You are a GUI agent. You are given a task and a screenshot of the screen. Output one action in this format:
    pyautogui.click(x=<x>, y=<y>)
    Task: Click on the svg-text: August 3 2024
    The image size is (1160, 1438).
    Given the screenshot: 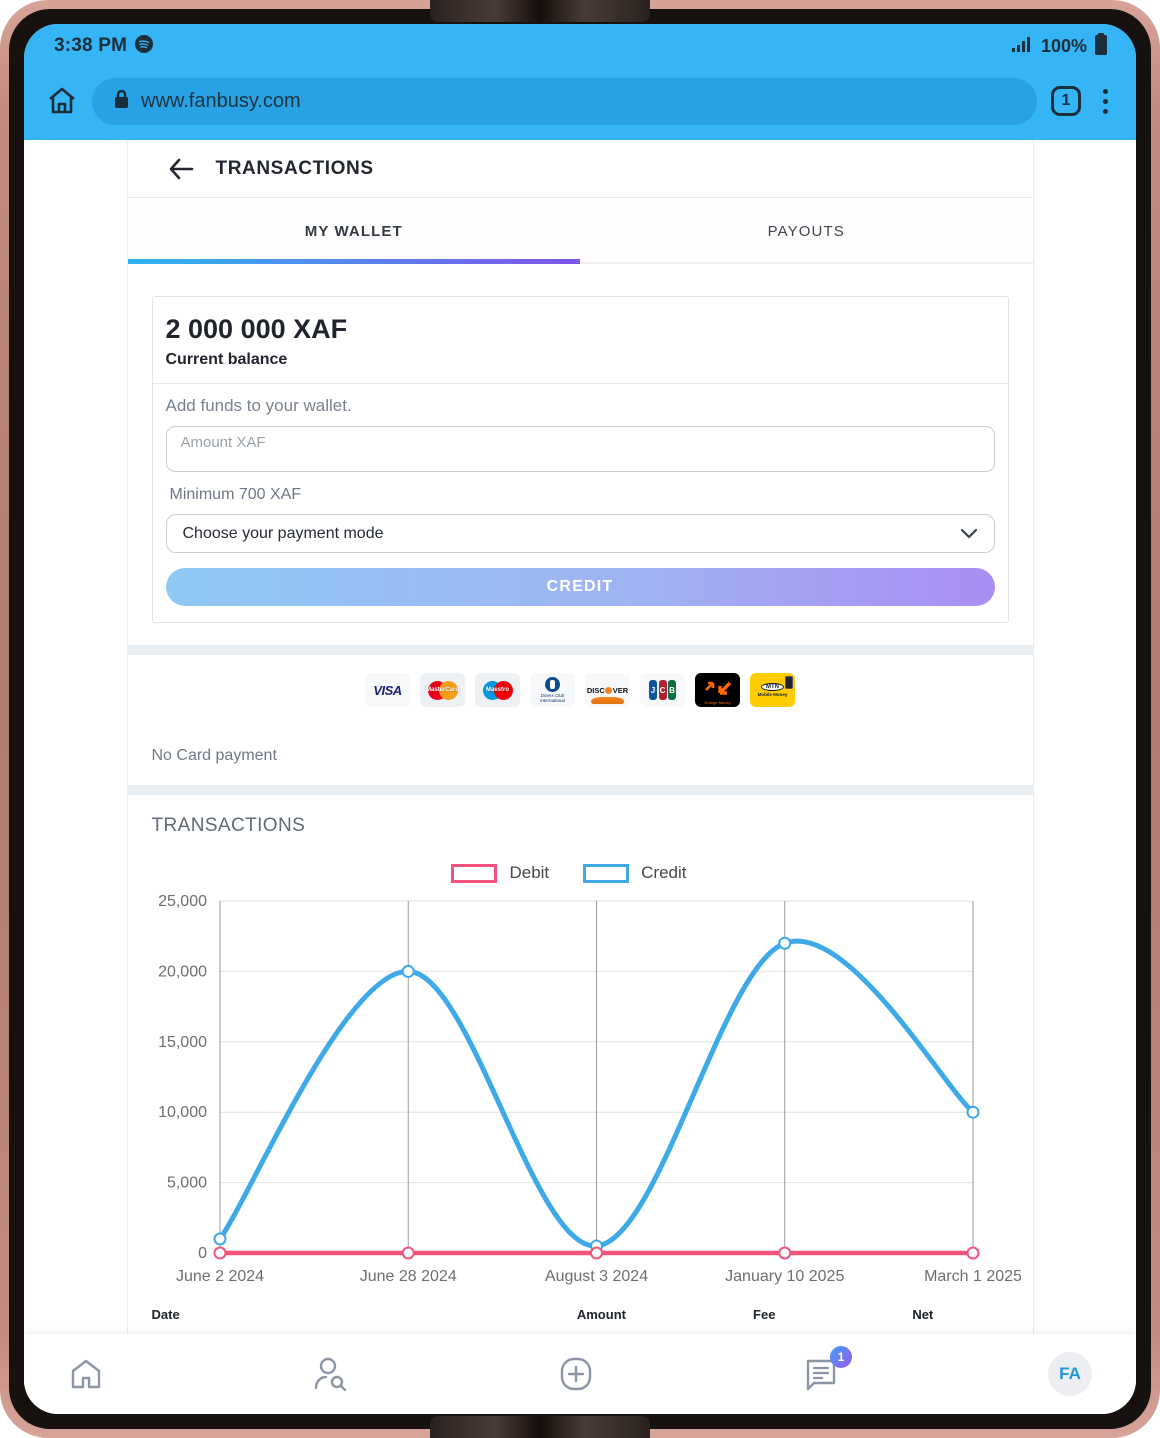 What is the action you would take?
    pyautogui.click(x=596, y=1276)
    